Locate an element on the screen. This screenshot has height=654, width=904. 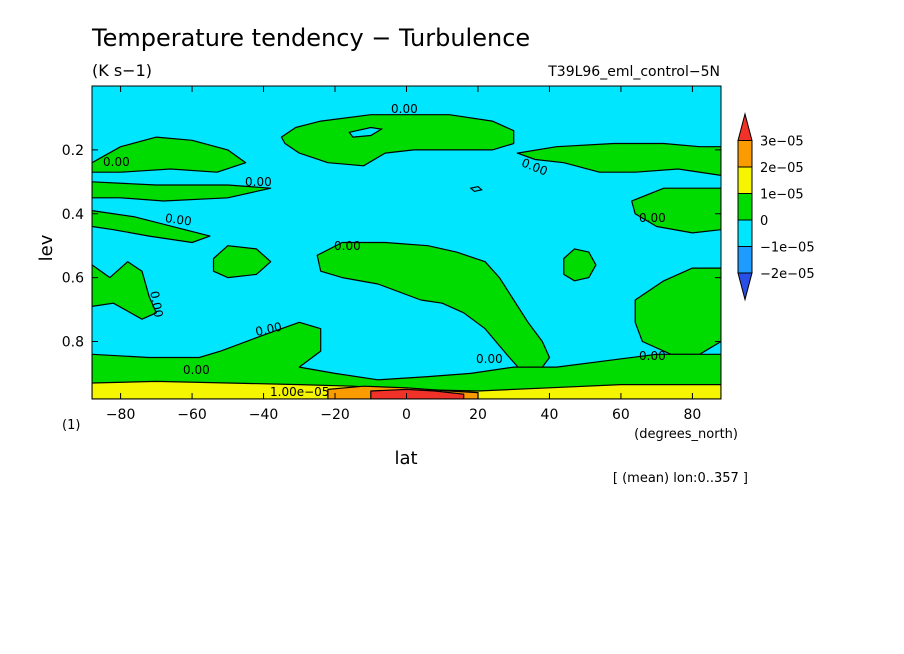
interior-holes is located at coordinates (415, 159).